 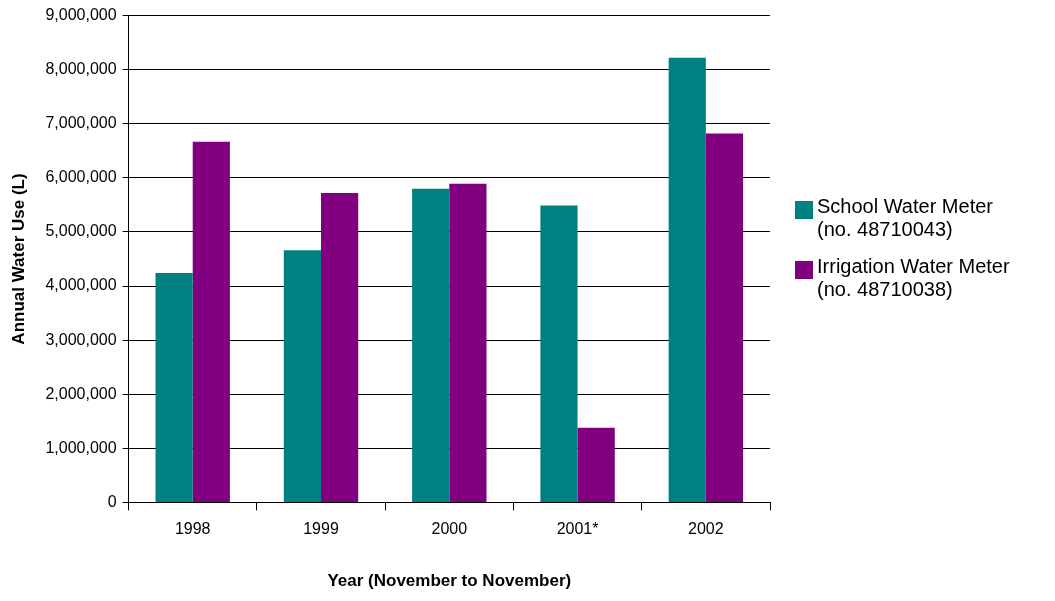 What do you see at coordinates (449, 581) in the screenshot?
I see `x-axis-title: Year (November to November)` at bounding box center [449, 581].